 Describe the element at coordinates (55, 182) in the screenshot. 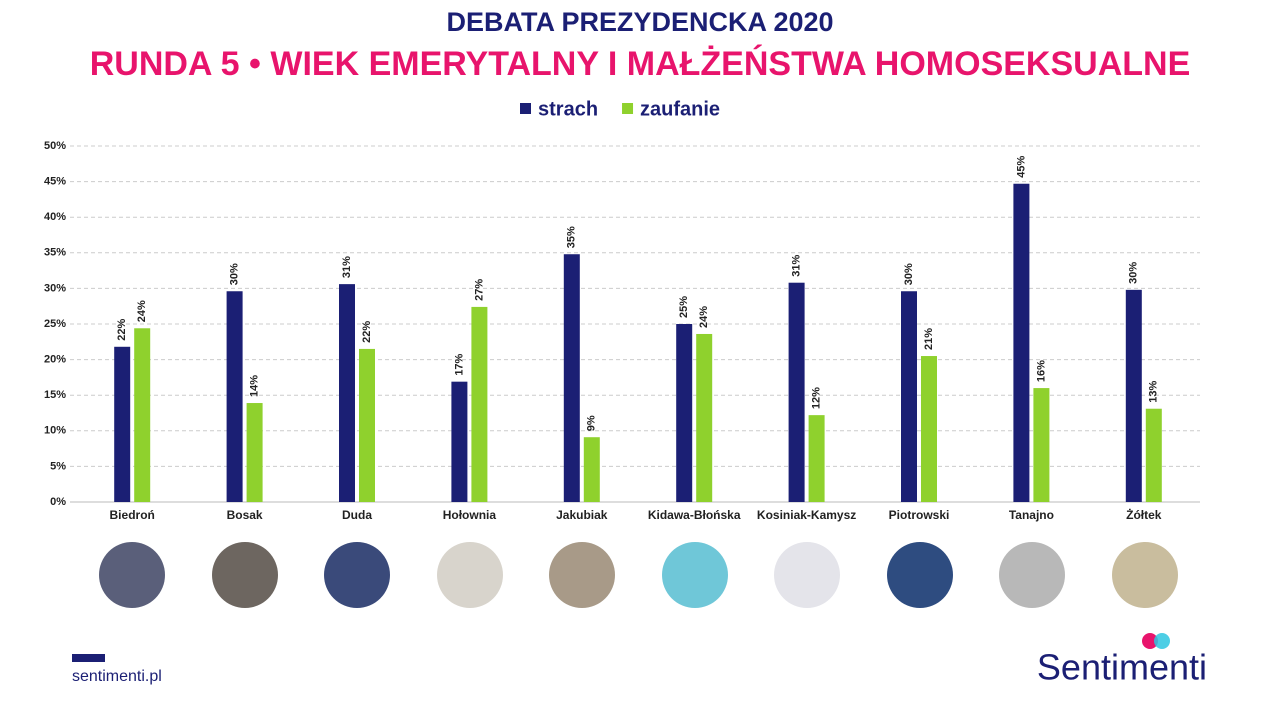

I see `y-tick-label: 45%` at that location.